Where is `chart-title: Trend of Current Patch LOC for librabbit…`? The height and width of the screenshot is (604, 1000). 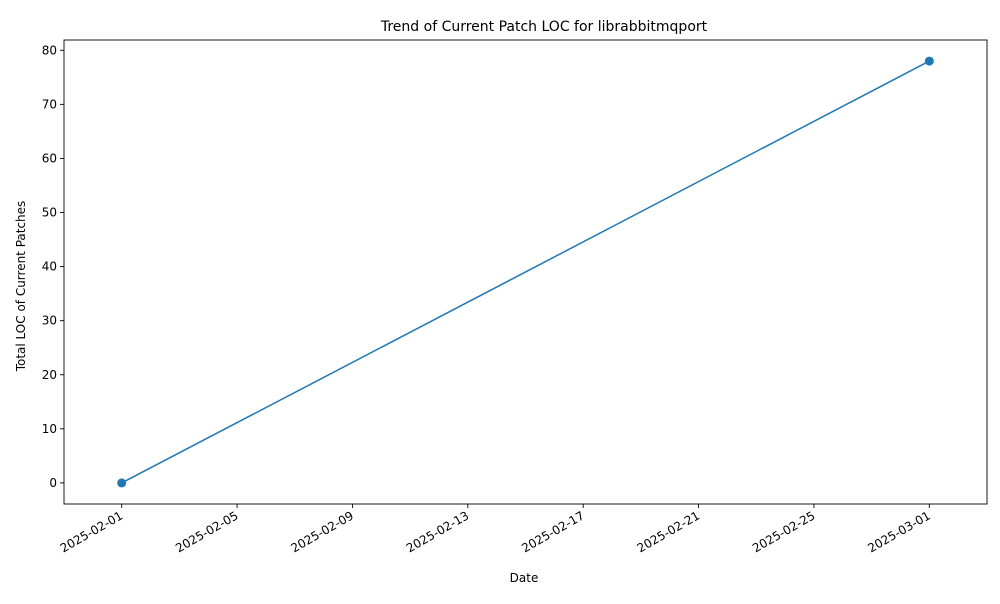
chart-title: Trend of Current Patch LOC for librabbit… is located at coordinates (544, 27).